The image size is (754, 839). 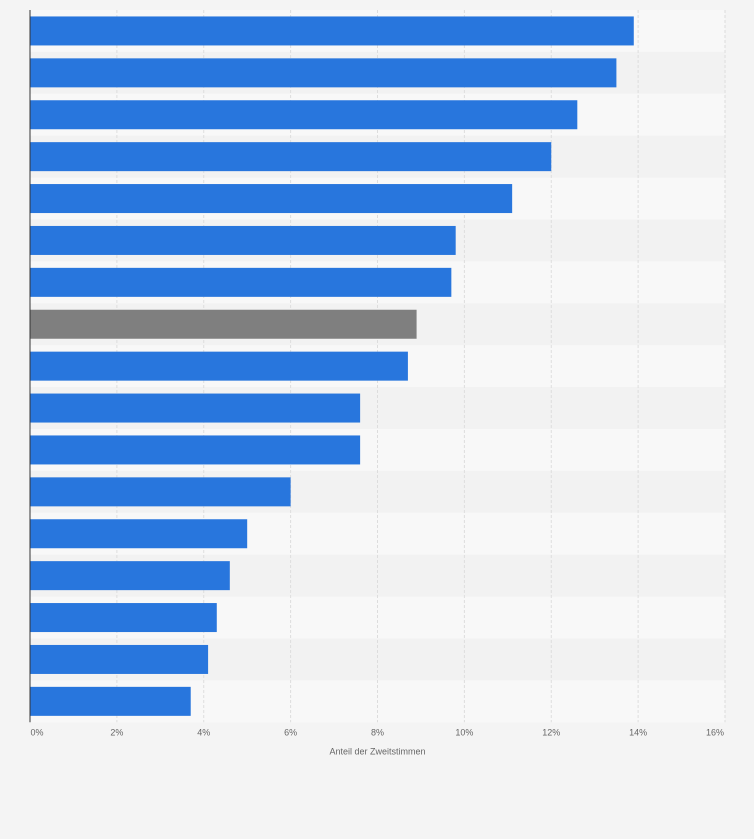 I want to click on x-tick-labels: 0% 2% 4% 6% 8% 10% 12% 14% 16%, so click(x=377, y=732).